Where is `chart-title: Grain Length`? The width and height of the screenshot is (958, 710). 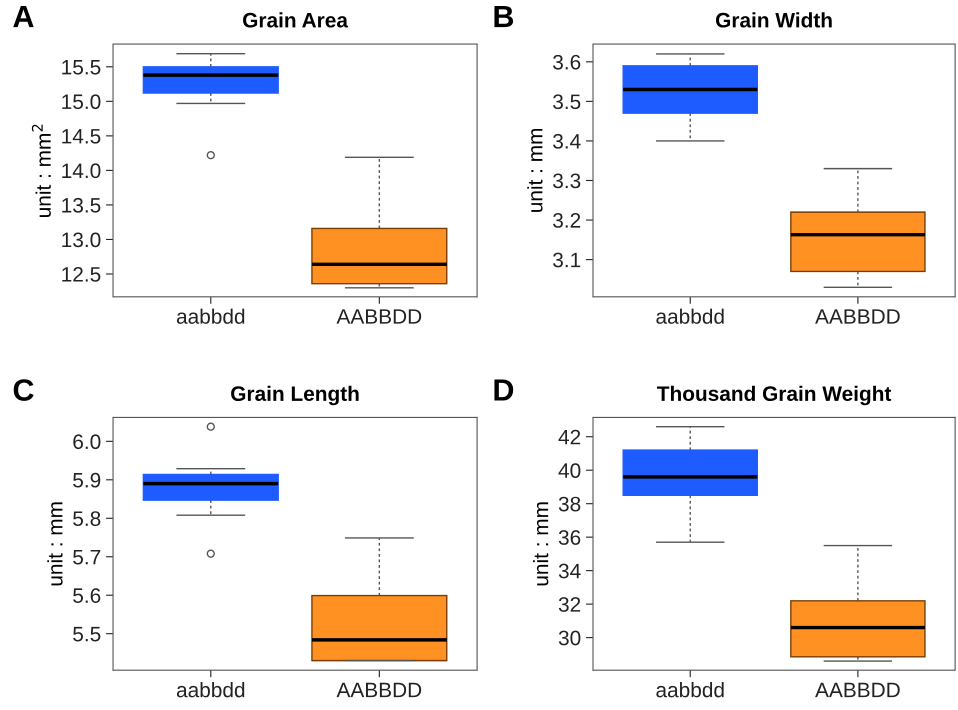 chart-title: Grain Length is located at coordinates (295, 396).